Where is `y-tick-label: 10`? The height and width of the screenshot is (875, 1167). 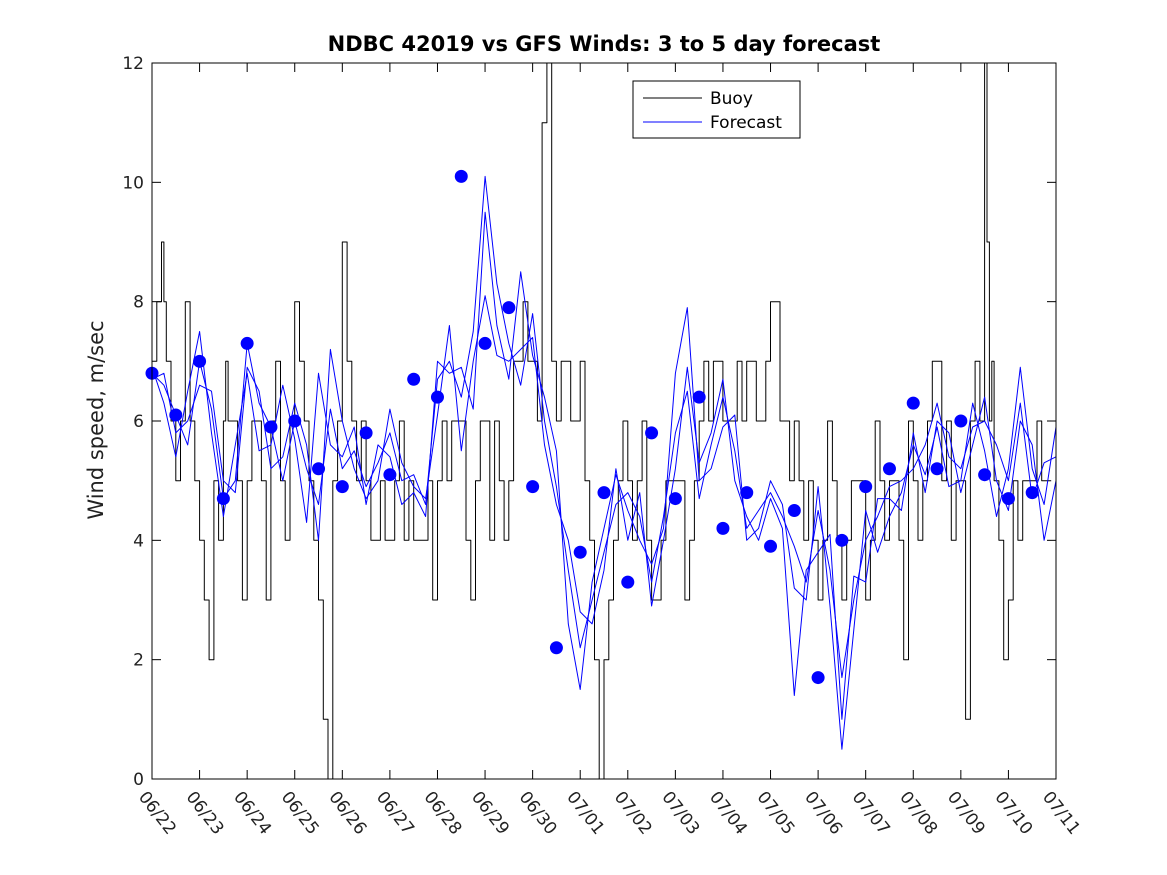 y-tick-label: 10 is located at coordinates (133, 183).